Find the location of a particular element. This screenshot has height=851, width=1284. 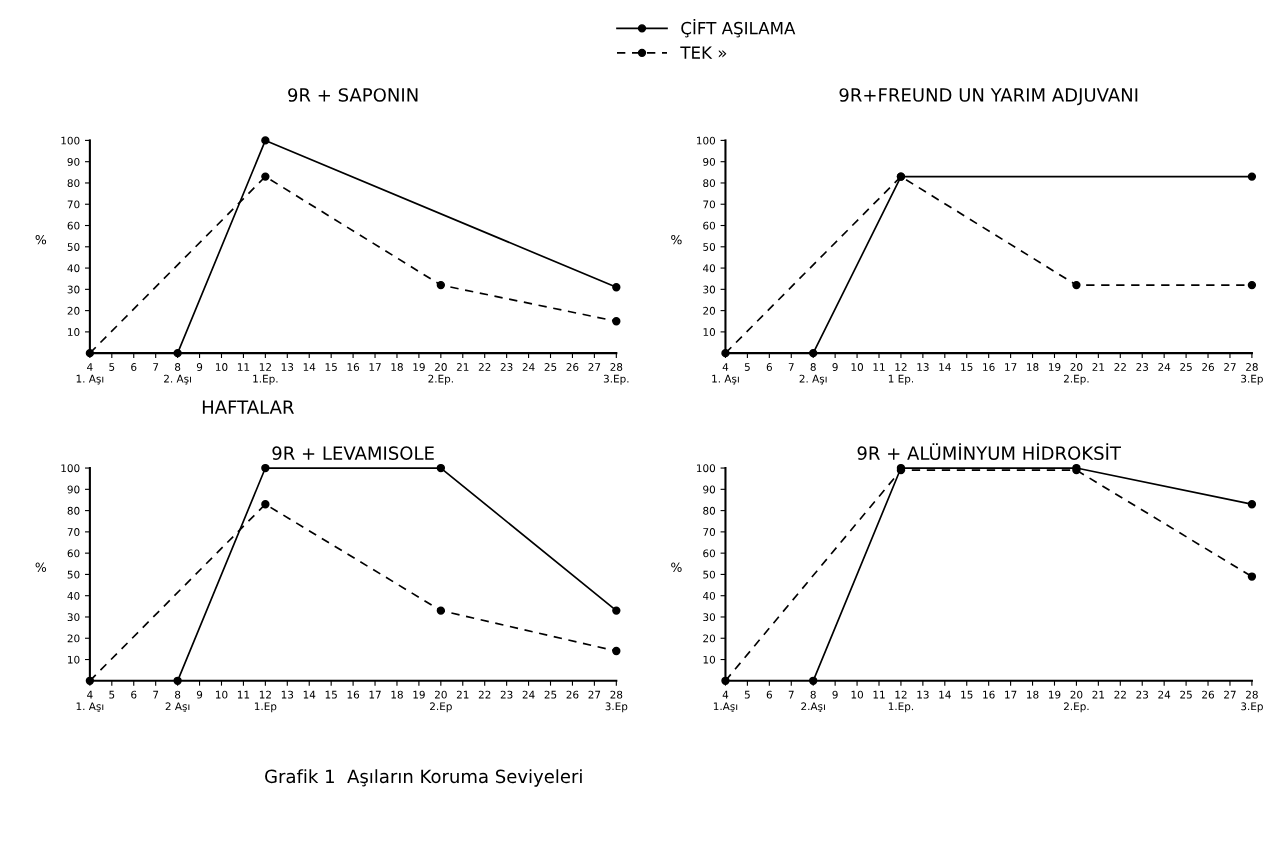

x-tick-label: 8 2.Aşı is located at coordinates (813, 701).